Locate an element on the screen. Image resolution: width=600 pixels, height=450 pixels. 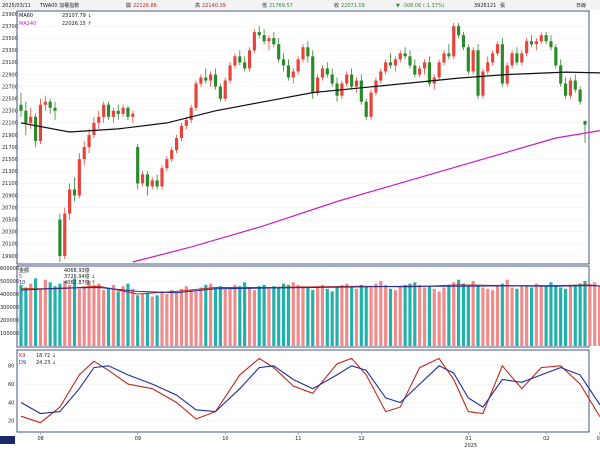
volume-y-tick: 200000 is located at coordinates (9, 321).